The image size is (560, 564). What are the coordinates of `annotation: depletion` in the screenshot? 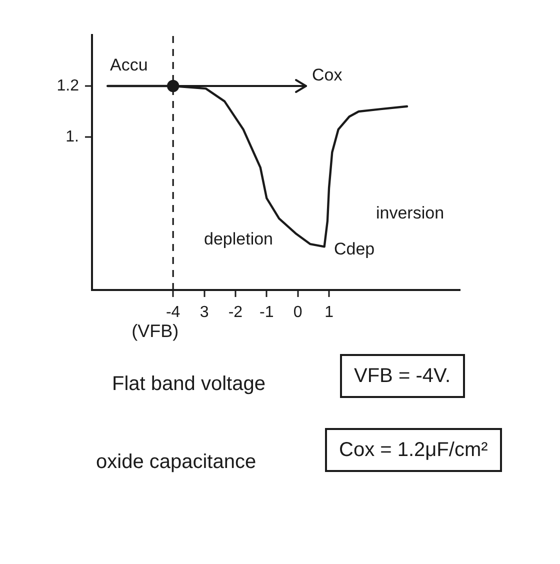 It's located at (239, 239).